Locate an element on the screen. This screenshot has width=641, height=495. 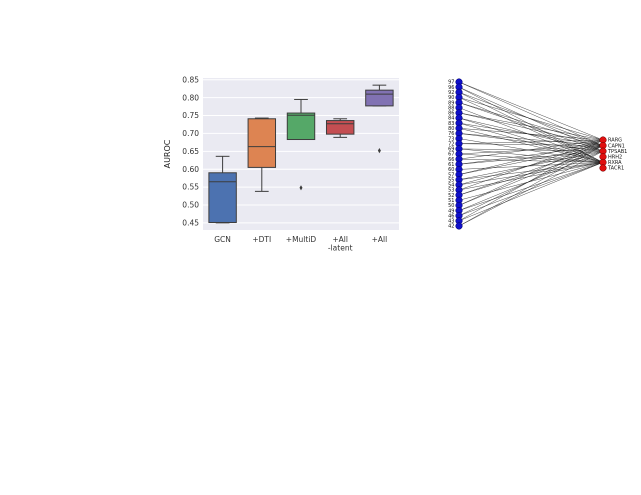
left-node-label: 49 is located at coordinates (451, 211).